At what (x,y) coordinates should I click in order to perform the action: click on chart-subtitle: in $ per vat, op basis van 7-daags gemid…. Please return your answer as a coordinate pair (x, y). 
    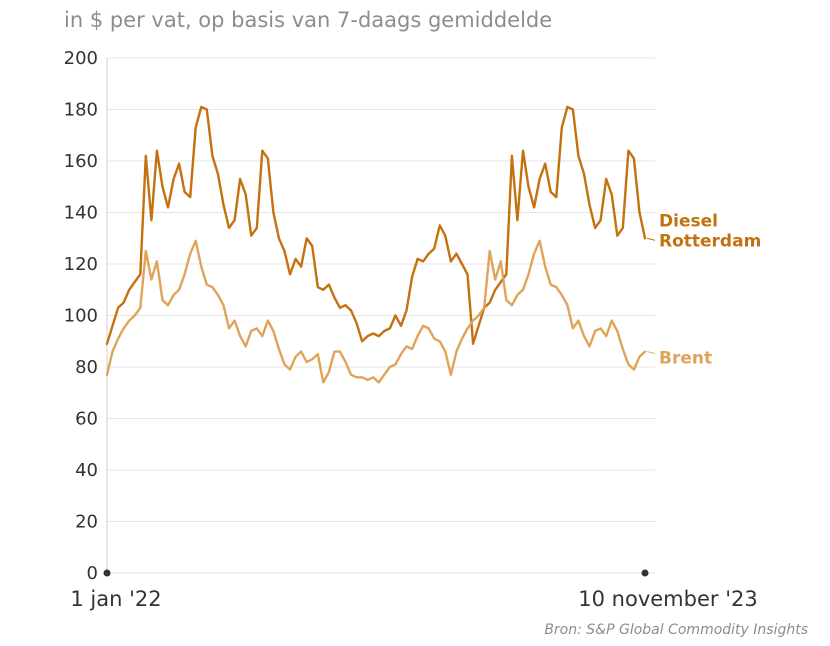
    Looking at the image, I should click on (308, 20).